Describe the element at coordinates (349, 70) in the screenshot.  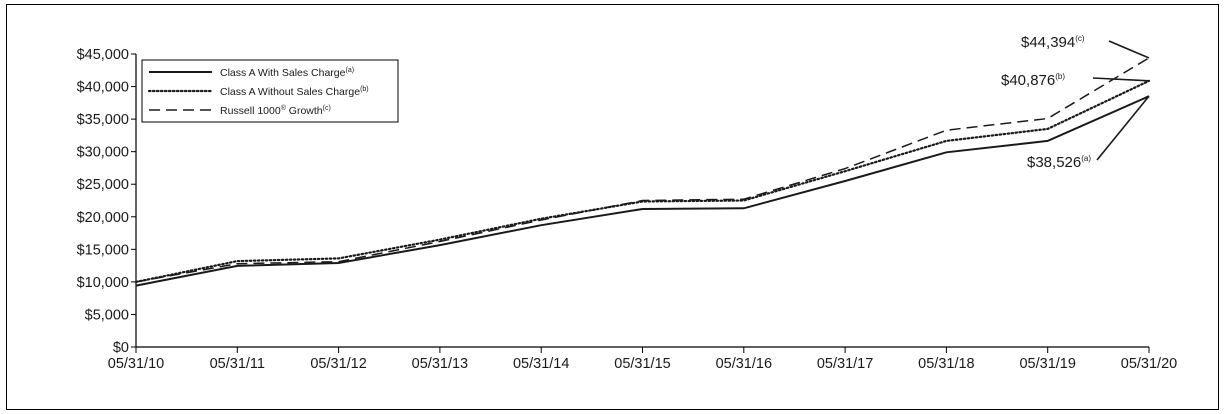
I see `legend-footnote: (a)` at that location.